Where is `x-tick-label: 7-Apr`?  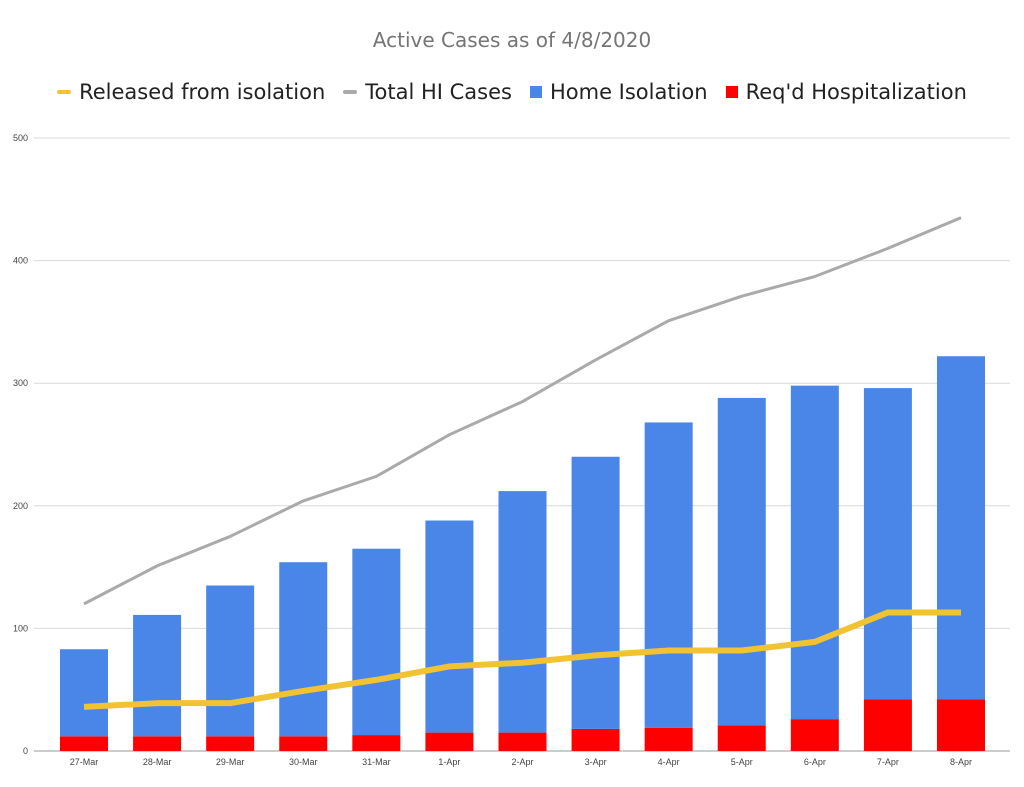
x-tick-label: 7-Apr is located at coordinates (888, 762).